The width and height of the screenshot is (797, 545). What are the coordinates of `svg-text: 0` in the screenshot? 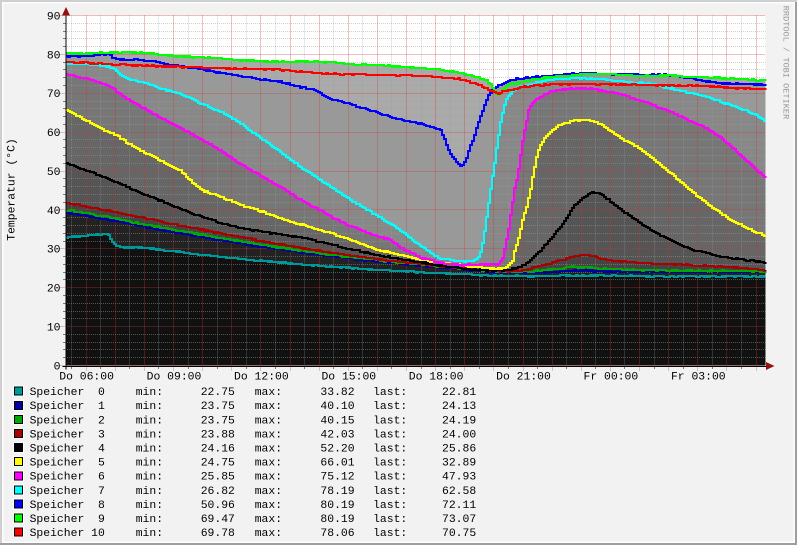 It's located at (57, 367).